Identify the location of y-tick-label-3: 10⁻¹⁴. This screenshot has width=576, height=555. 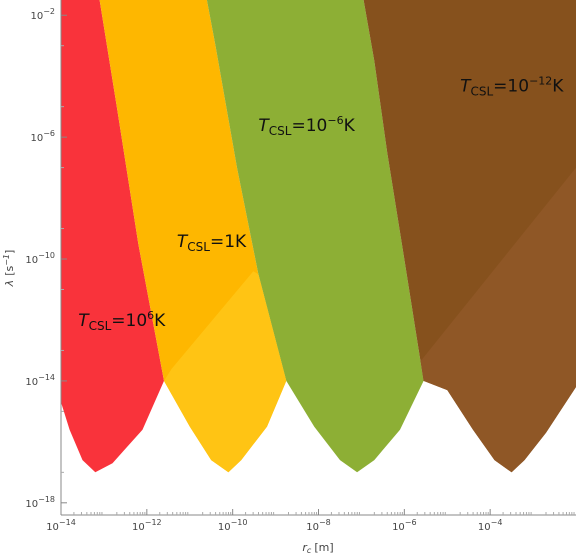
(40, 380).